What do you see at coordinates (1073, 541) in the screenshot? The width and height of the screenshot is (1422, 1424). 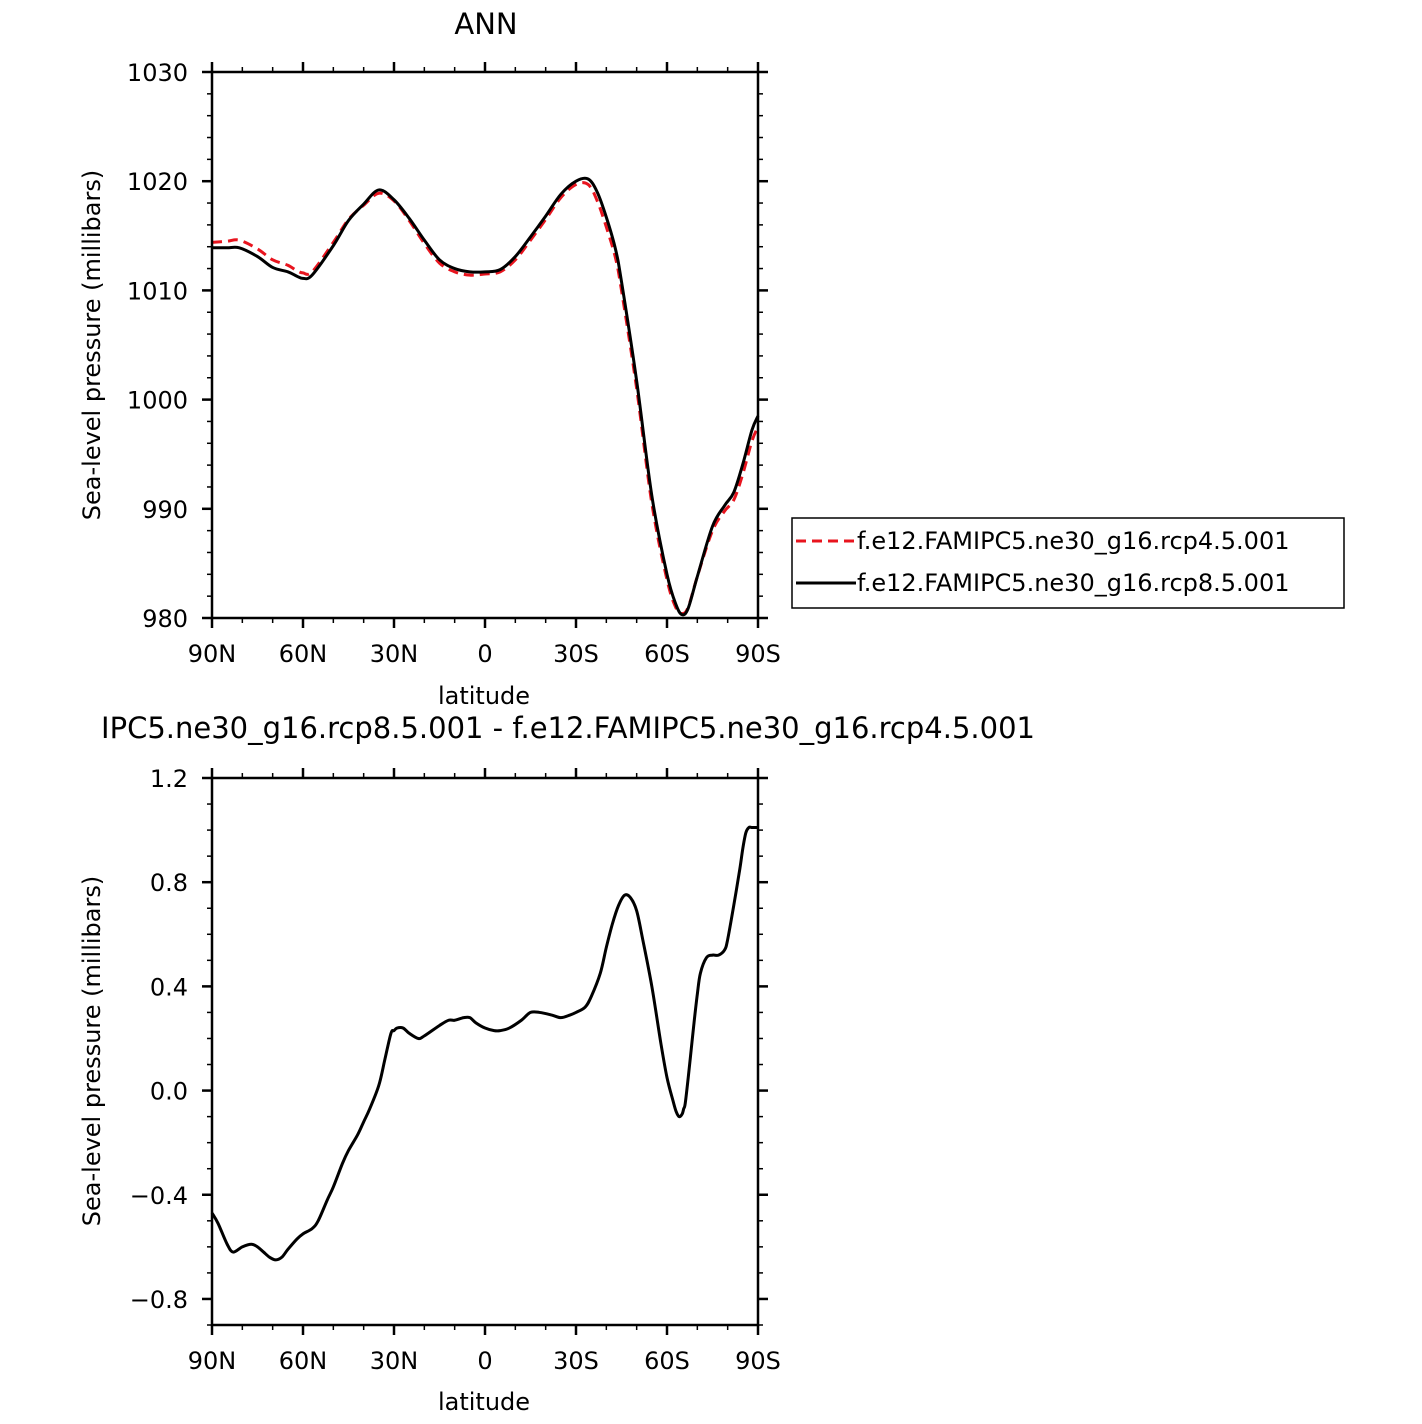 I see `legend-label-rcp45: f.e12.FAMIPC5.ne30_g16.rcp4.5.001` at bounding box center [1073, 541].